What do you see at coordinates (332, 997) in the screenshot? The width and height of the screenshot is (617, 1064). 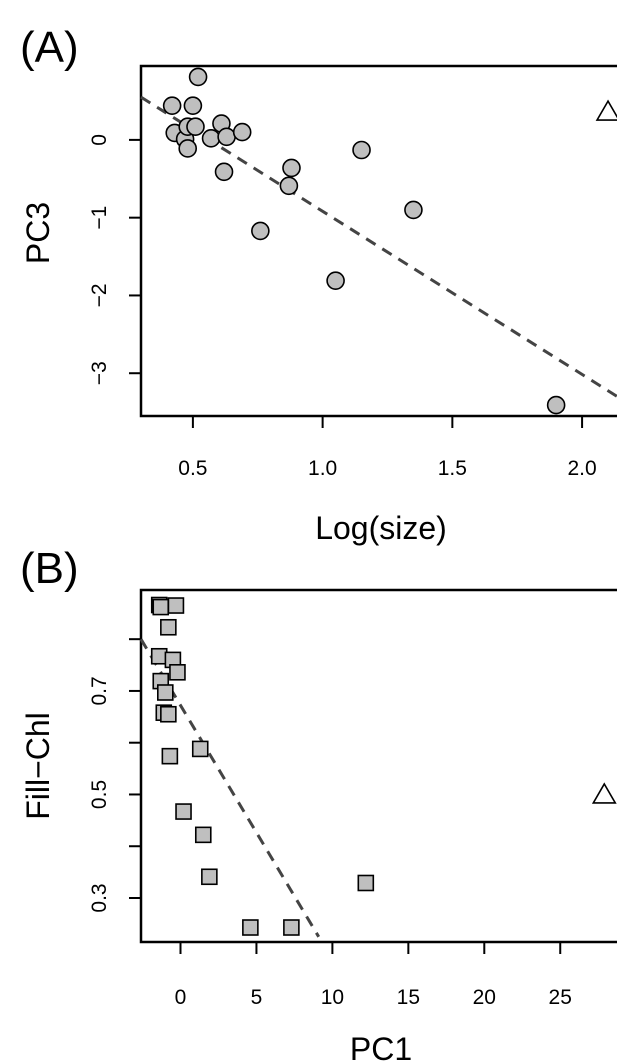 I see `x-tick-label: 10` at bounding box center [332, 997].